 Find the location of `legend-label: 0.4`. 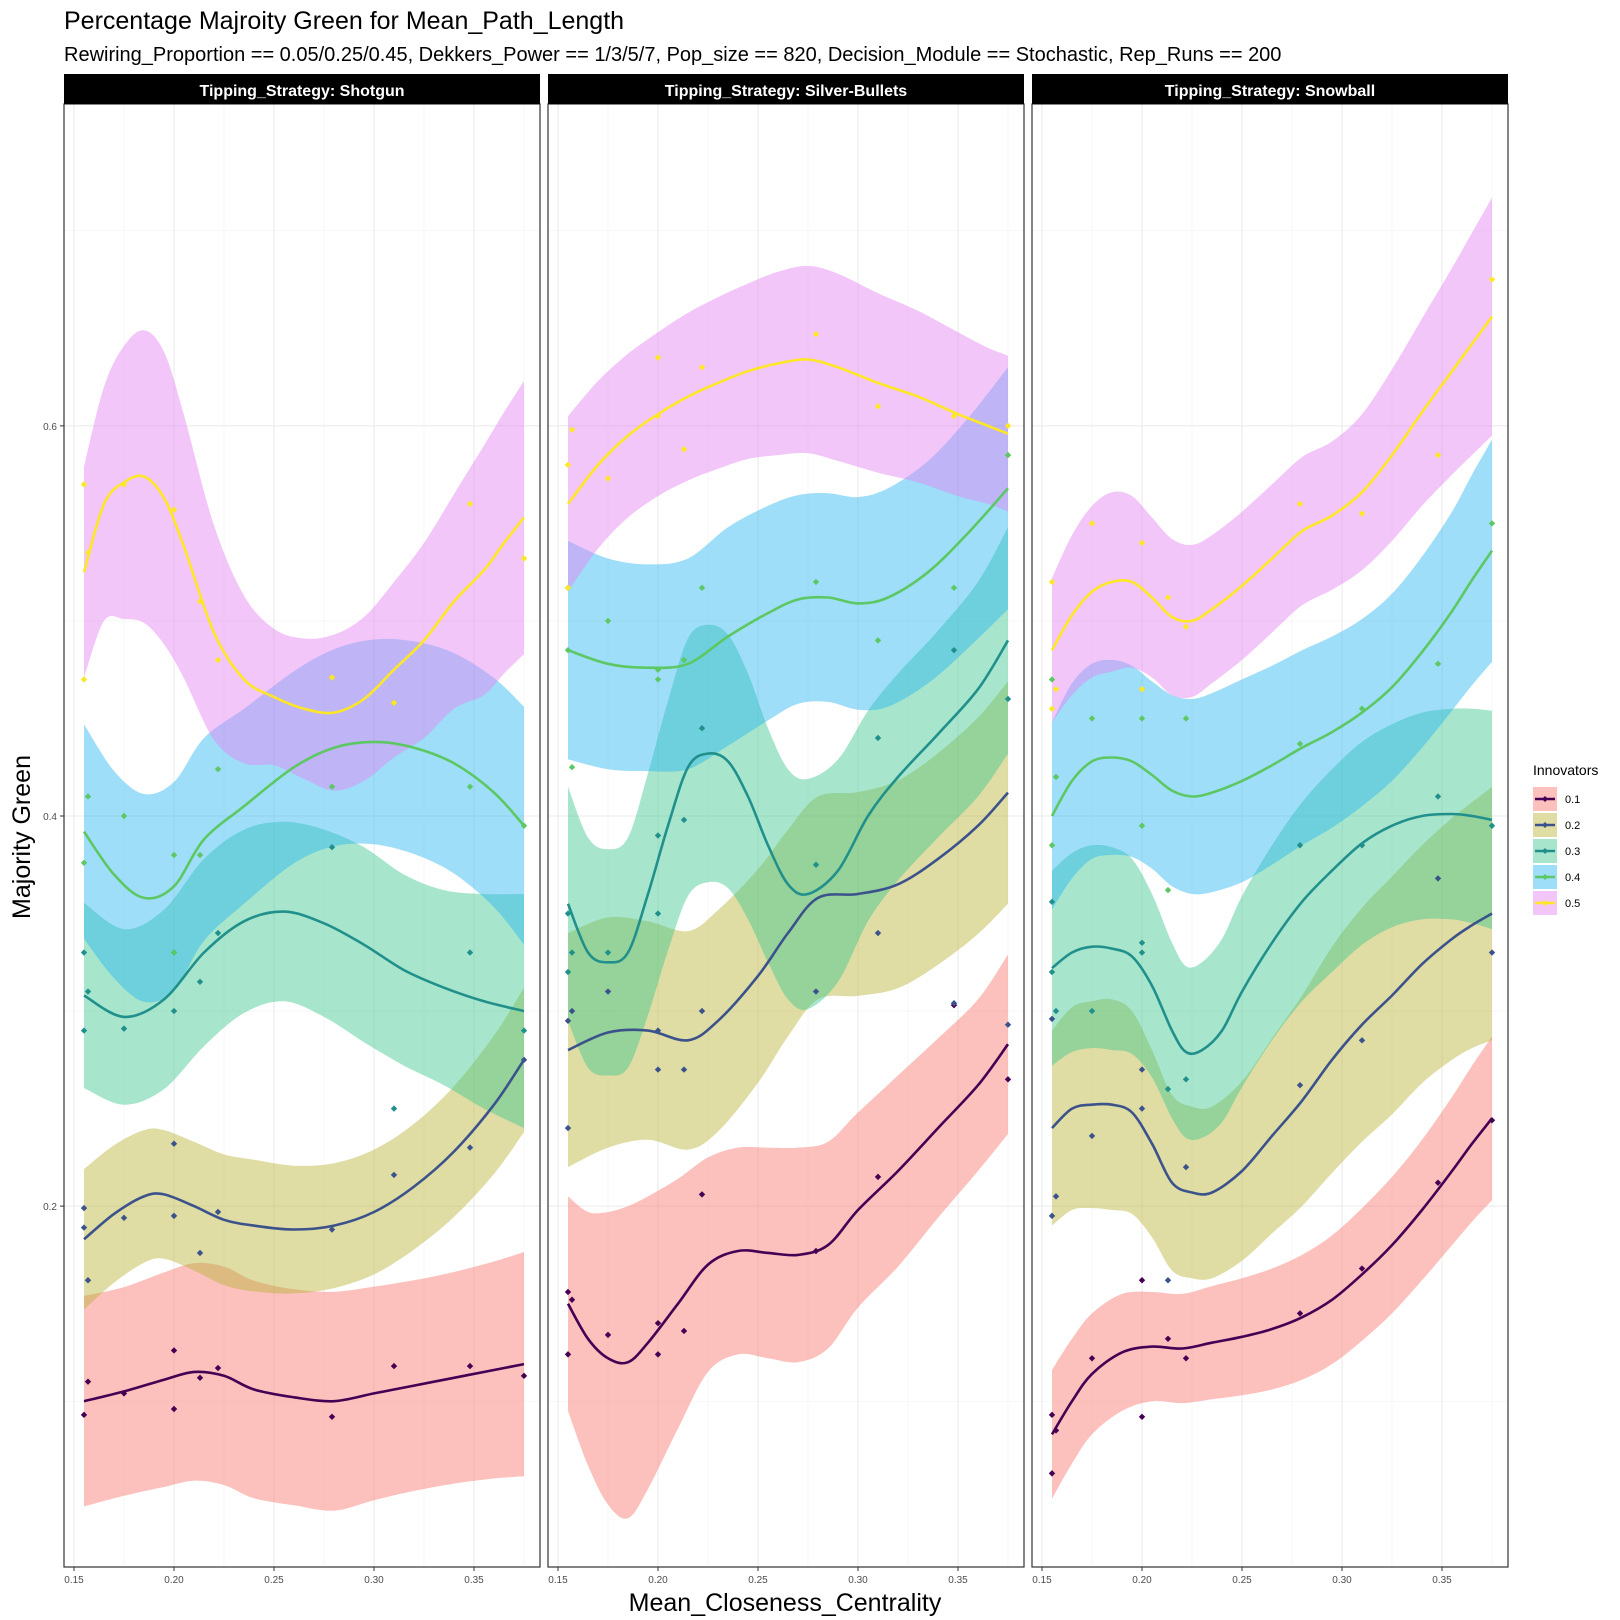

legend-label: 0.4 is located at coordinates (1572, 878).